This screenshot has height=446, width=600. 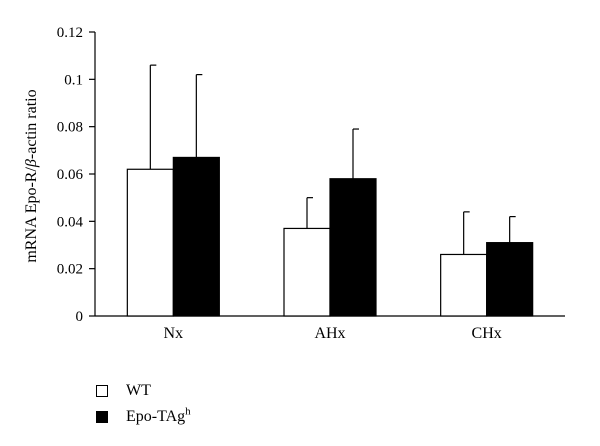 What do you see at coordinates (174, 333) in the screenshot?
I see `x-tick-label: Nx` at bounding box center [174, 333].